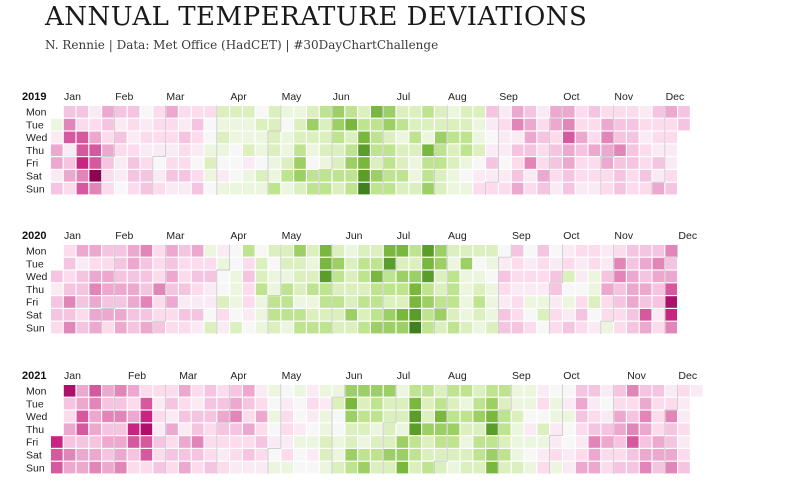 The height and width of the screenshot is (500, 805). What do you see at coordinates (124, 236) in the screenshot?
I see `month-label: Feb` at bounding box center [124, 236].